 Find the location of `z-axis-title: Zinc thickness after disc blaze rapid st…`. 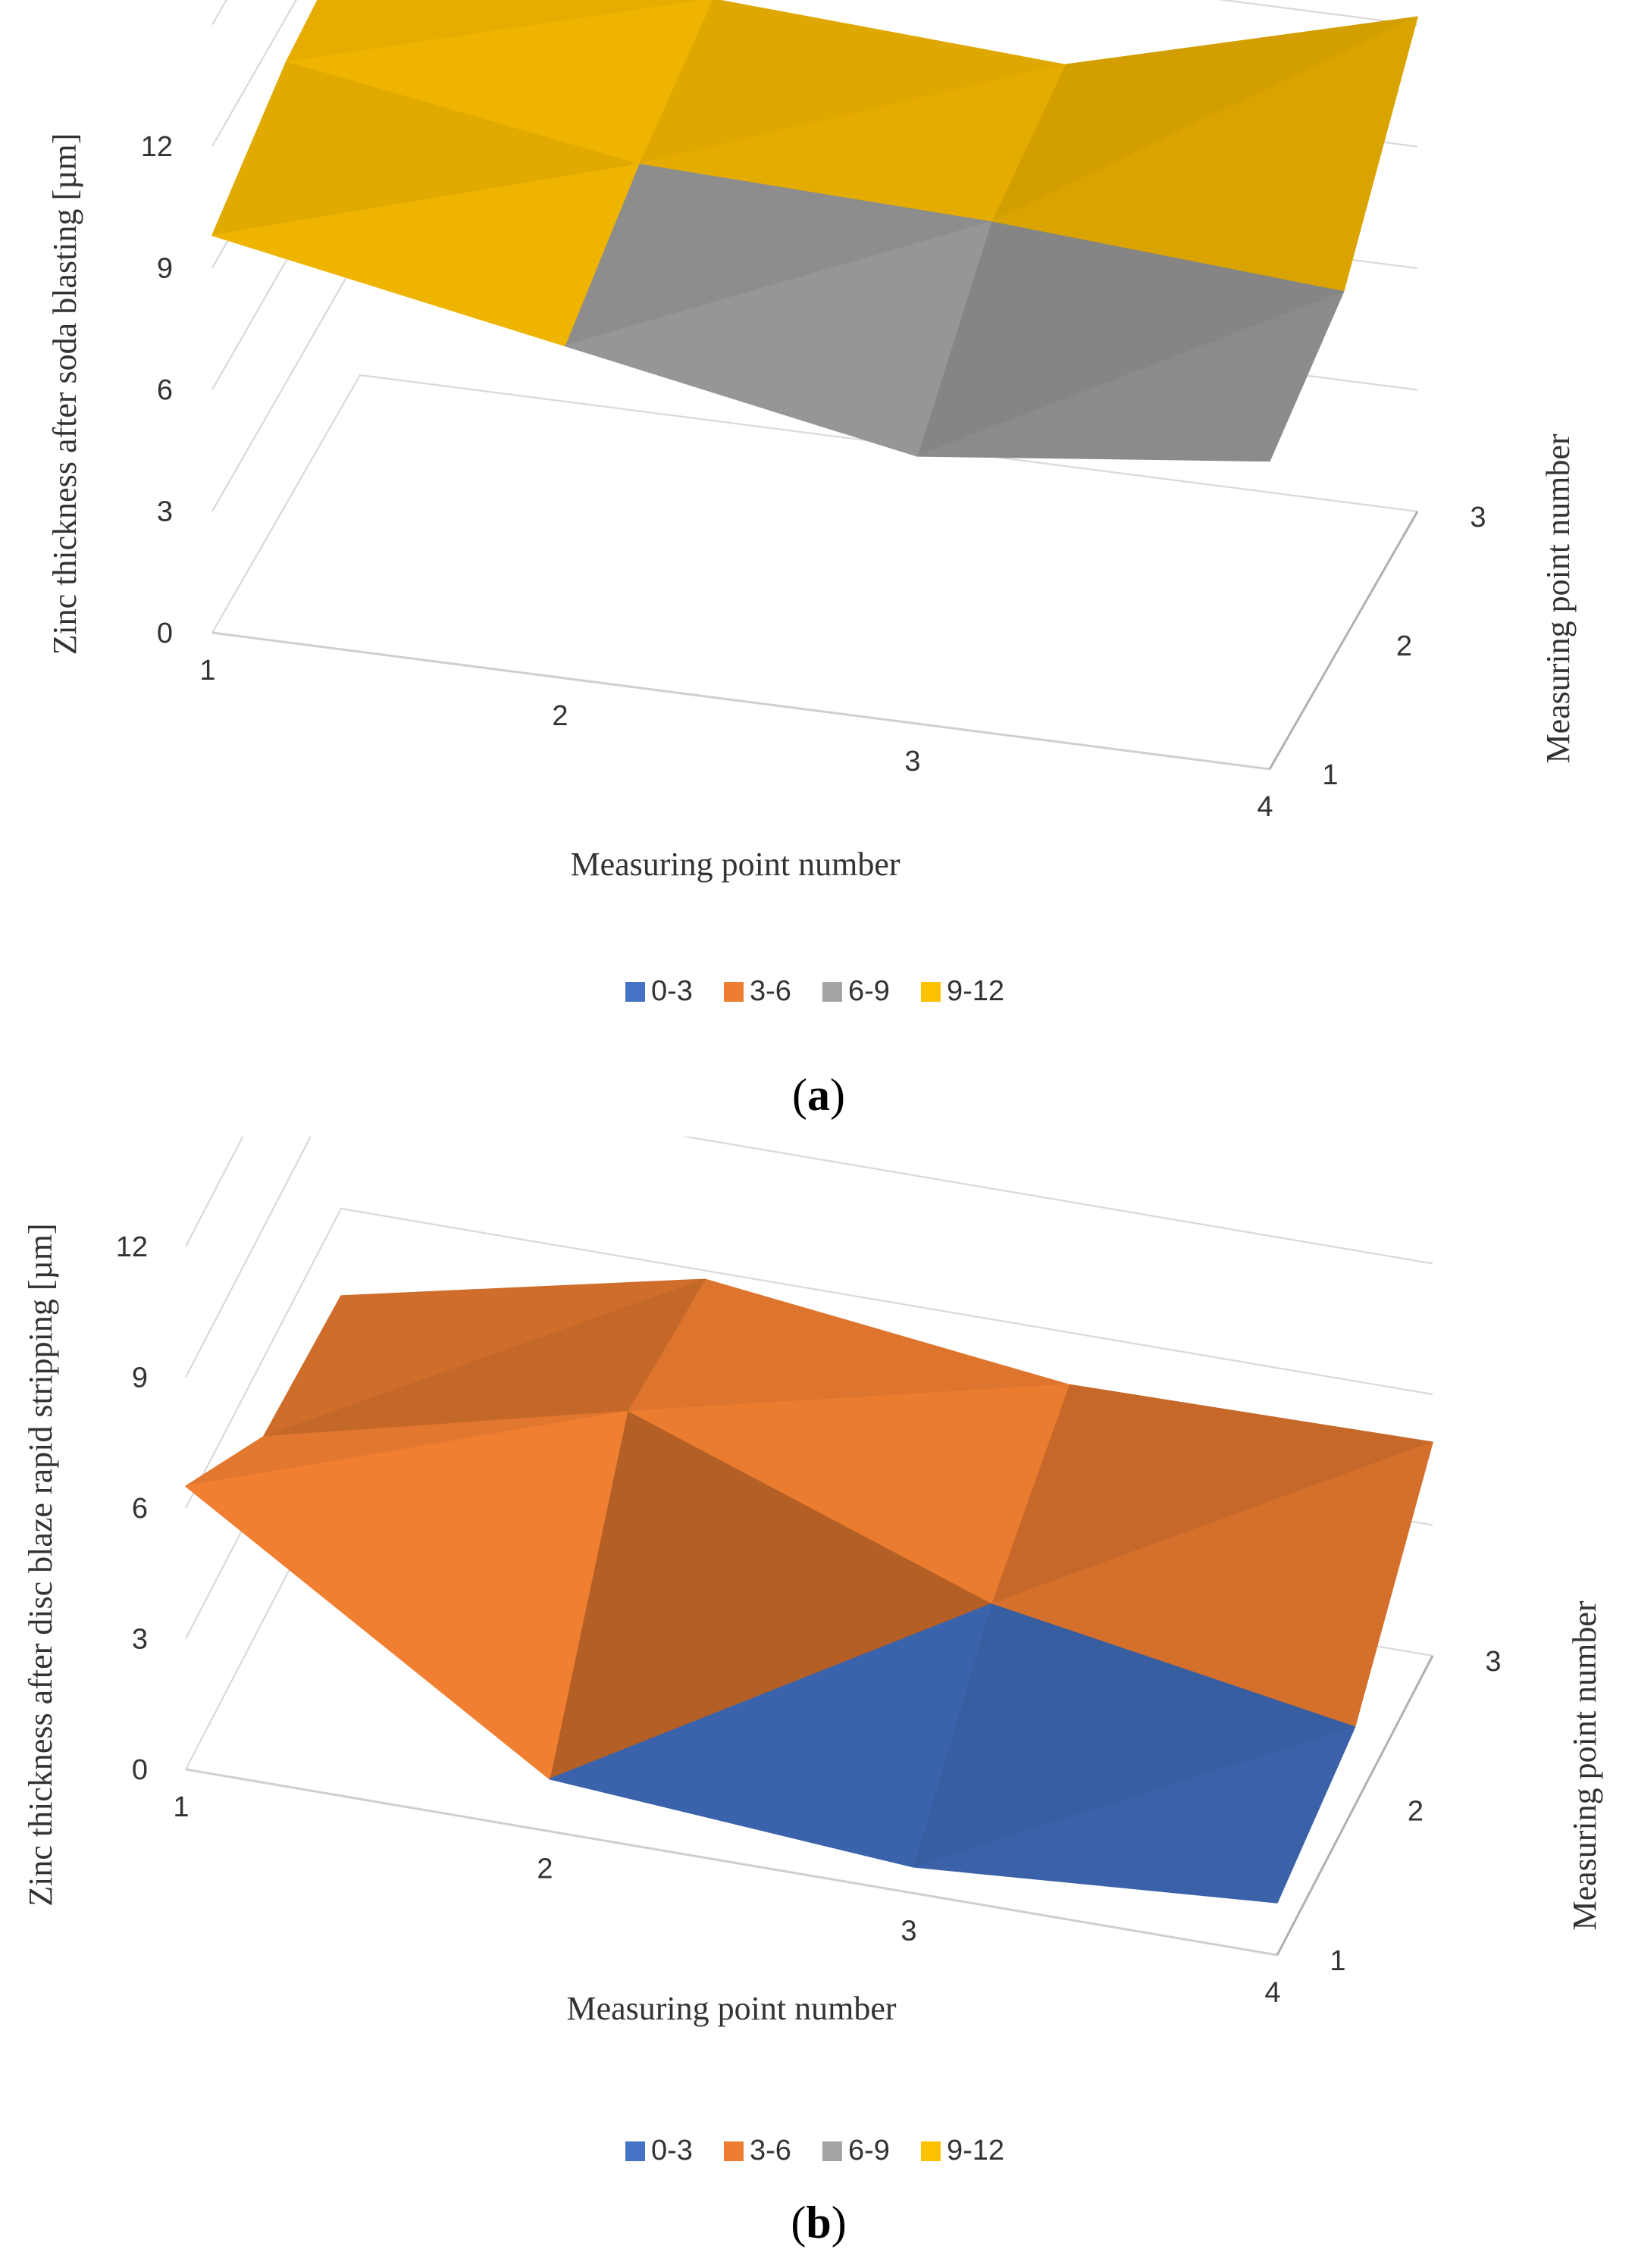

z-axis-title: Zinc thickness after disc blaze rapid st… is located at coordinates (40, 1565).